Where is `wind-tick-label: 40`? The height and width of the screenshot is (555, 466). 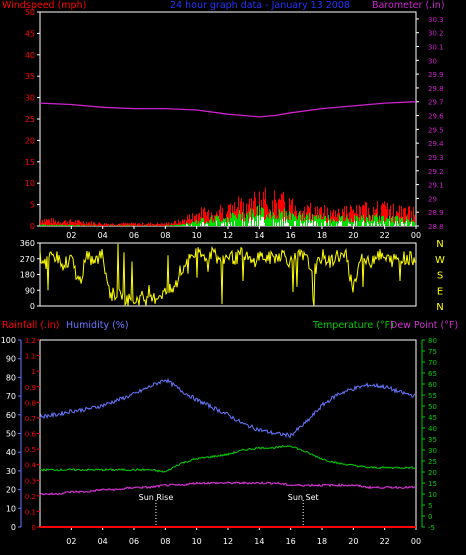
wind-tick-label: 40 is located at coordinates (30, 55).